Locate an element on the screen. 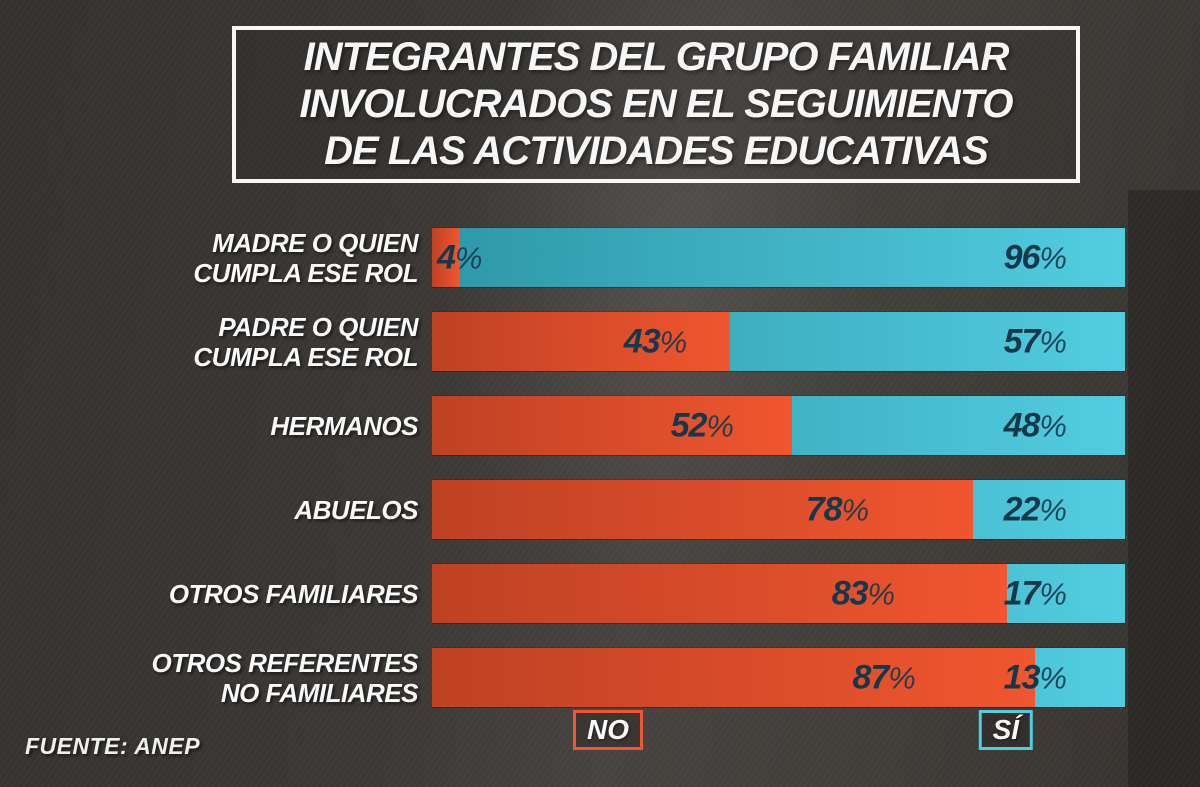 This screenshot has height=787, width=1200. chart-title-line-1: INTEGRANTES DEL GRUPO FAMILIAR is located at coordinates (656, 57).